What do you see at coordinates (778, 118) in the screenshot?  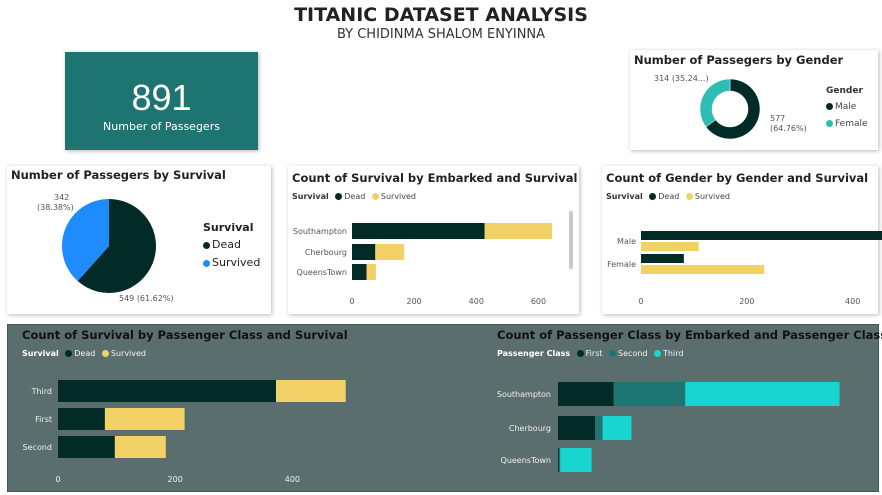 I see `male-data-label-count: 577` at bounding box center [778, 118].